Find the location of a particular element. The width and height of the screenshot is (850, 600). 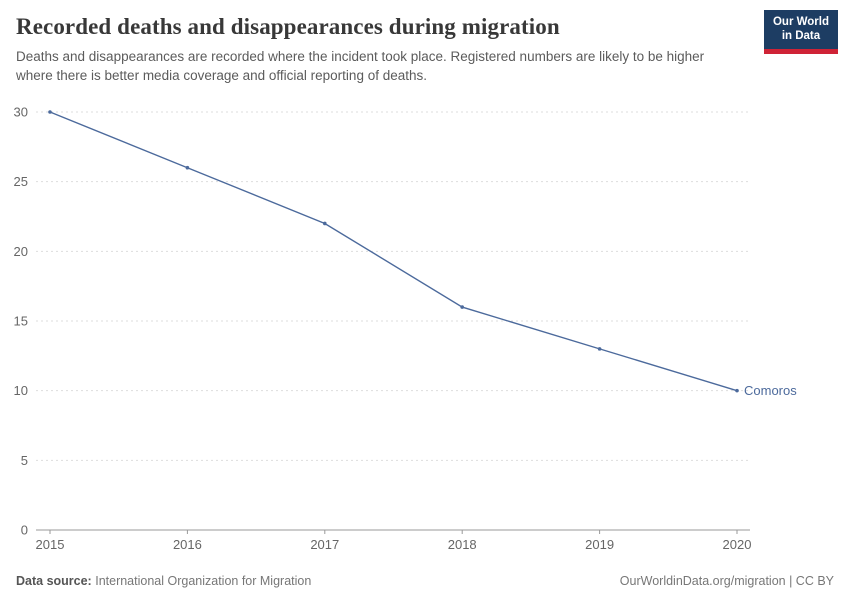

y-axis-label: 10 is located at coordinates (21, 390).